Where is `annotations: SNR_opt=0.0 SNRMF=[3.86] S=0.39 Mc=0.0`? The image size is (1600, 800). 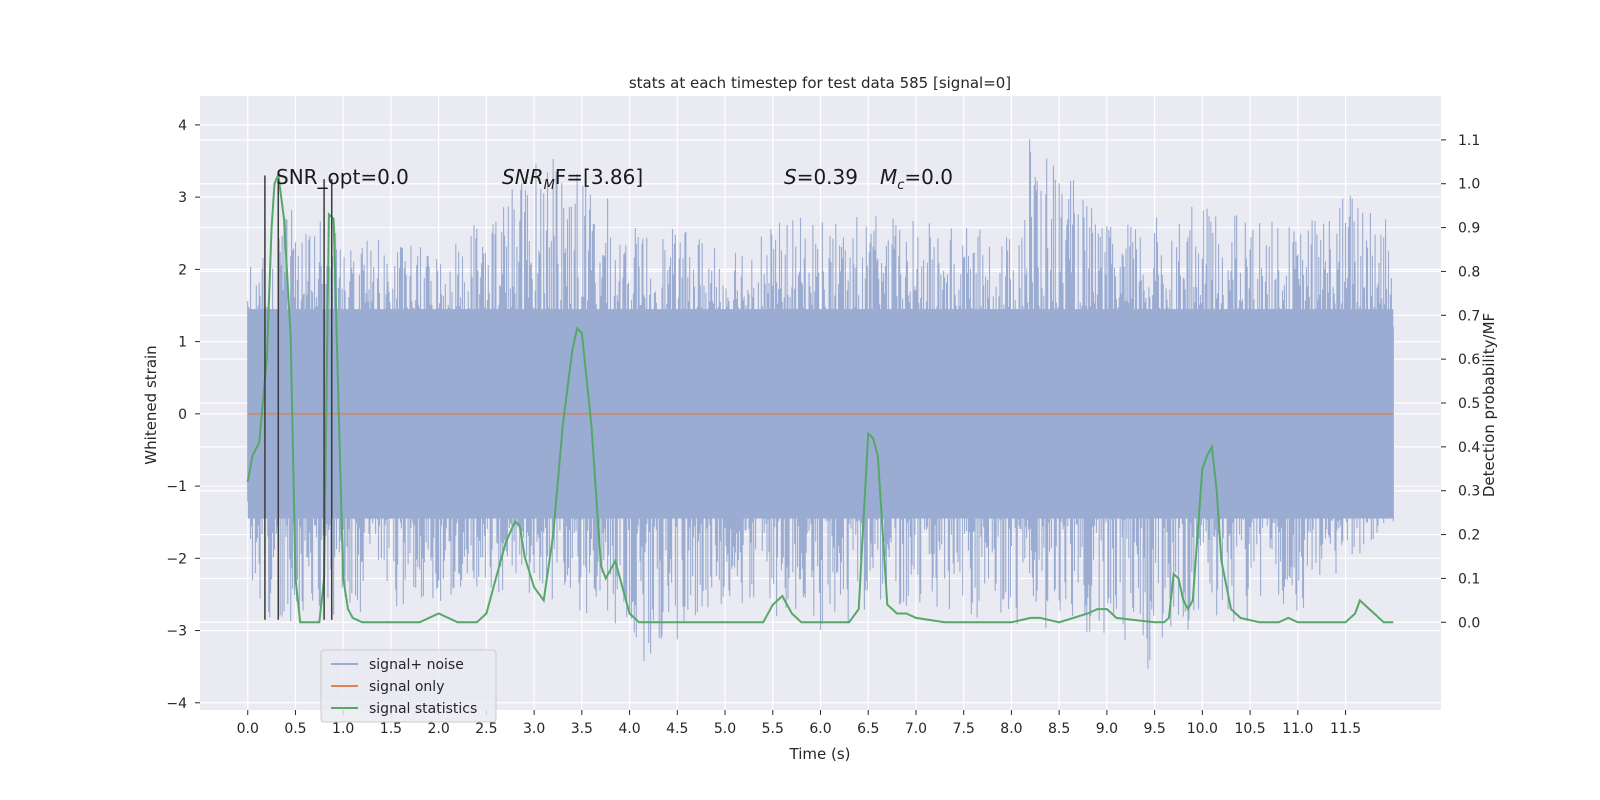
annotations: SNR_opt=0.0 SNRMF=[3.86] S=0.39 Mc=0.0 is located at coordinates (614, 179).